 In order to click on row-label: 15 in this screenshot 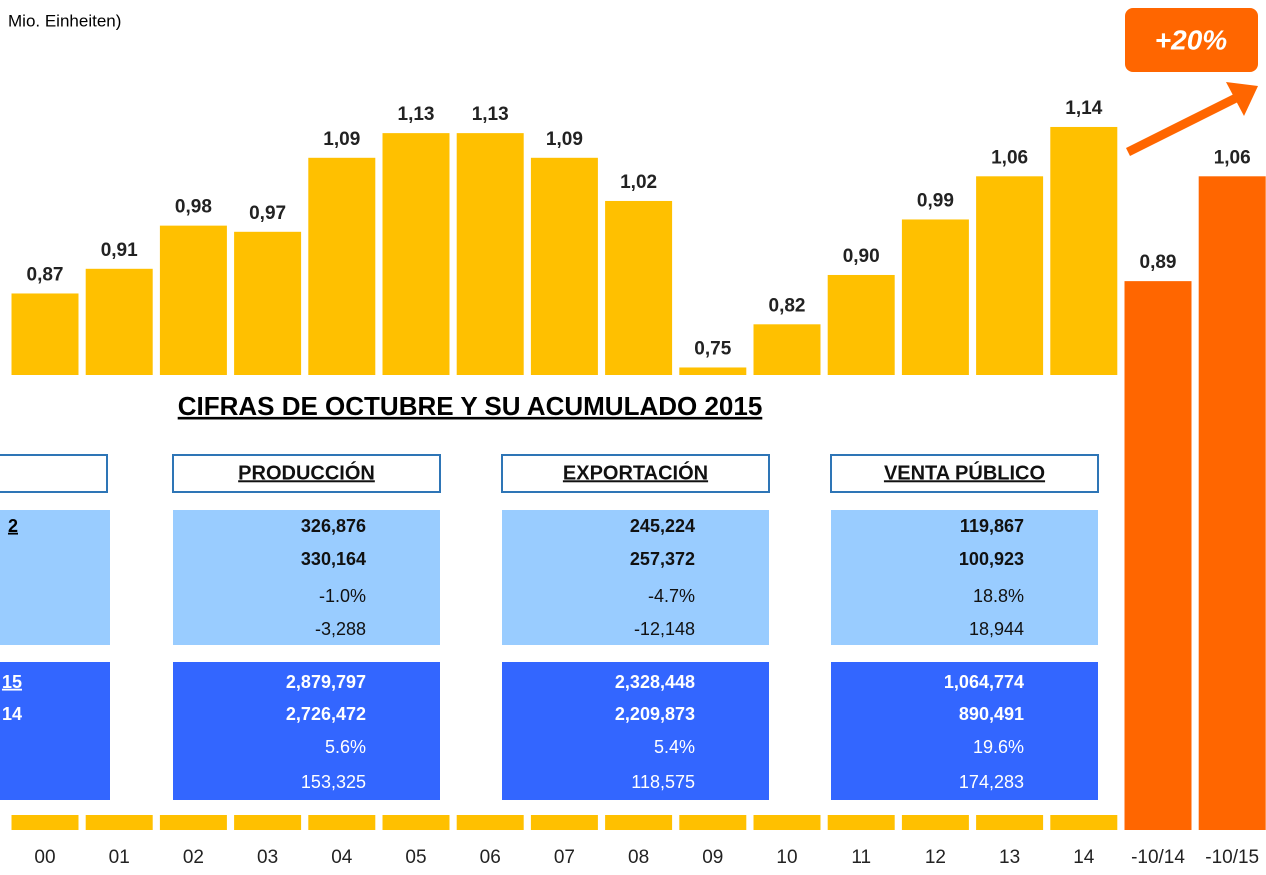, I will do `click(12, 682)`.